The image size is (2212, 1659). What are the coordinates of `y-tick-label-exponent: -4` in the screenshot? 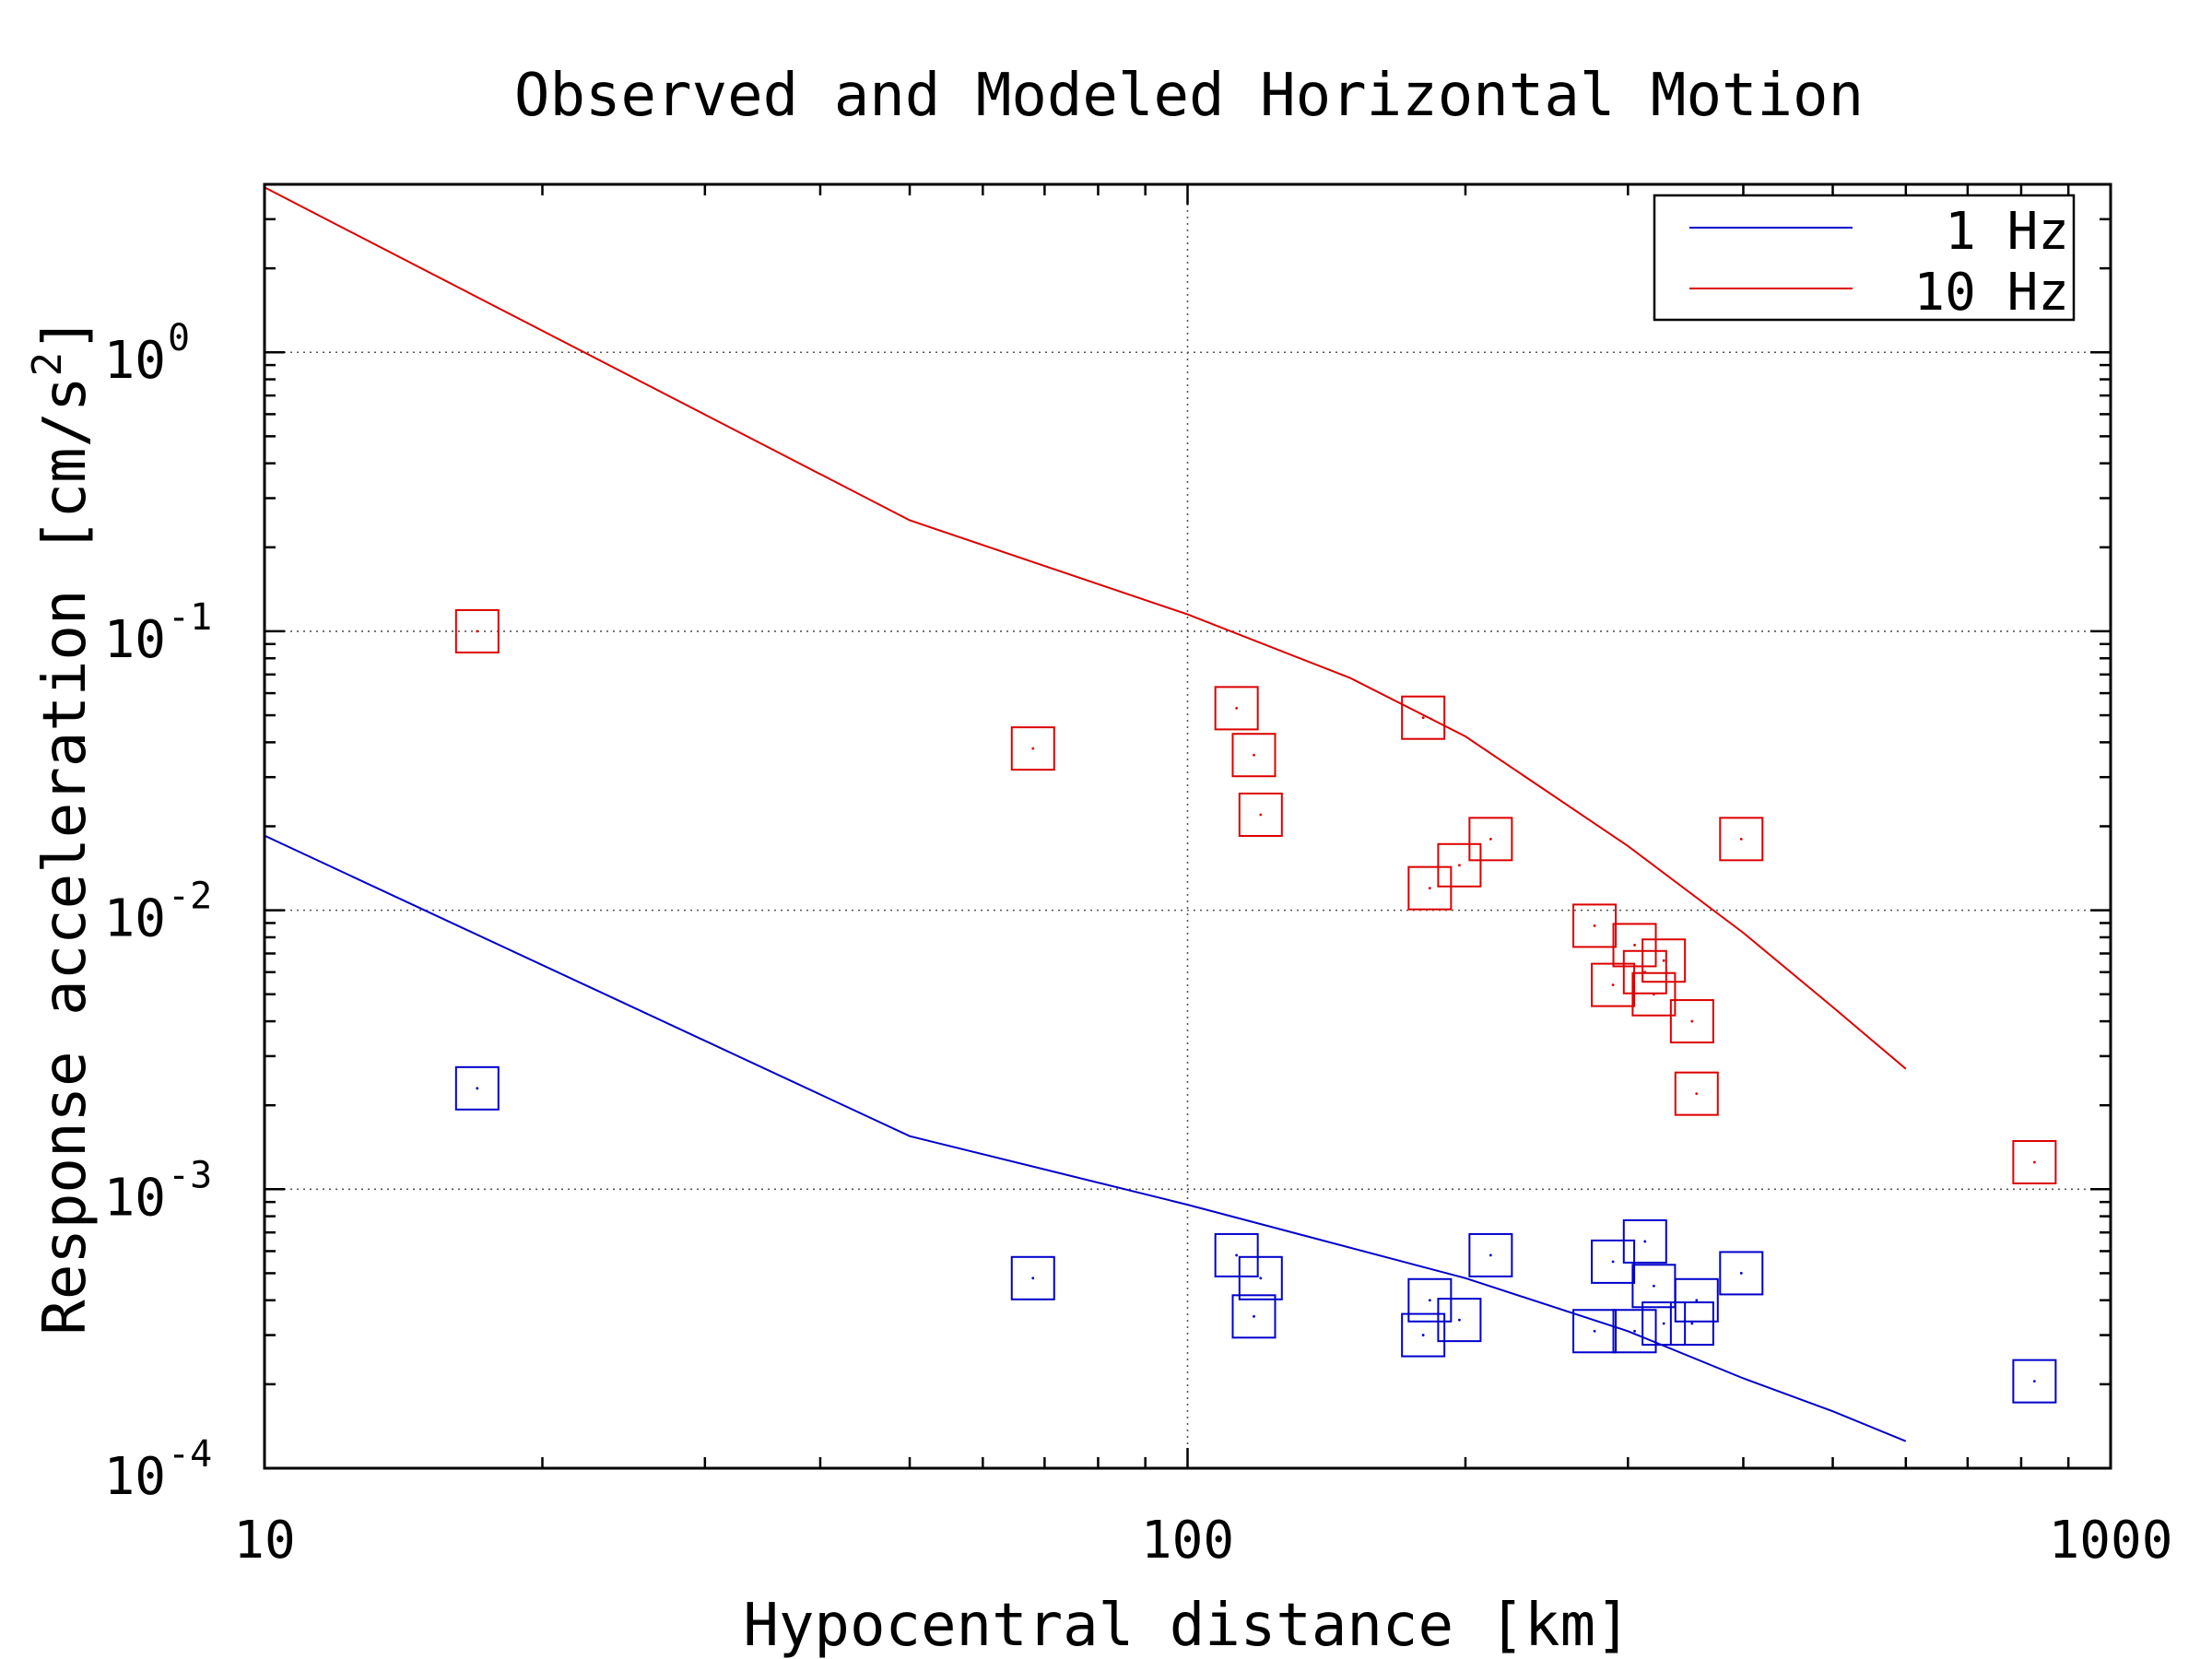 It's located at (190, 1454).